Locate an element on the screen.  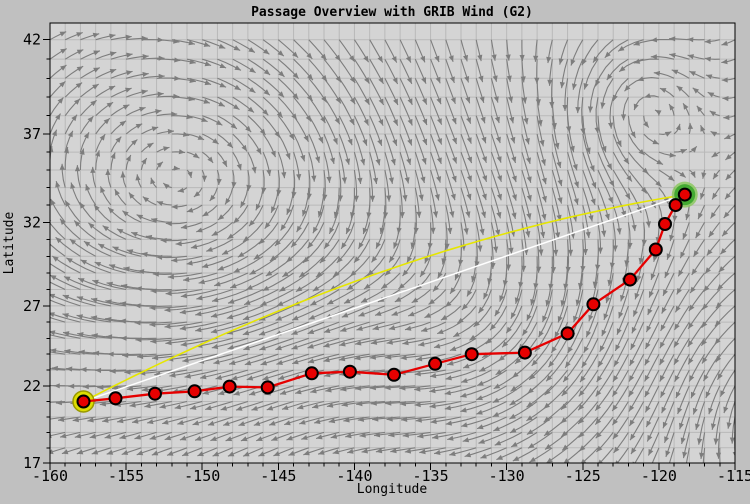
x-axis-label: Longitude is located at coordinates (392, 489).